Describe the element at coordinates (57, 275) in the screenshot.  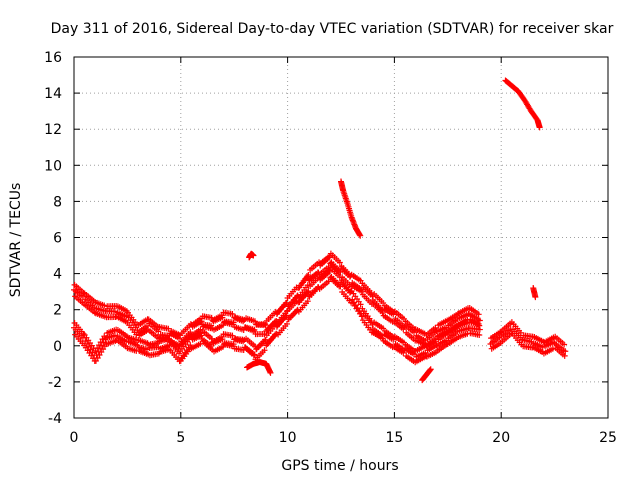
I see `y-tick-label: 4` at that location.